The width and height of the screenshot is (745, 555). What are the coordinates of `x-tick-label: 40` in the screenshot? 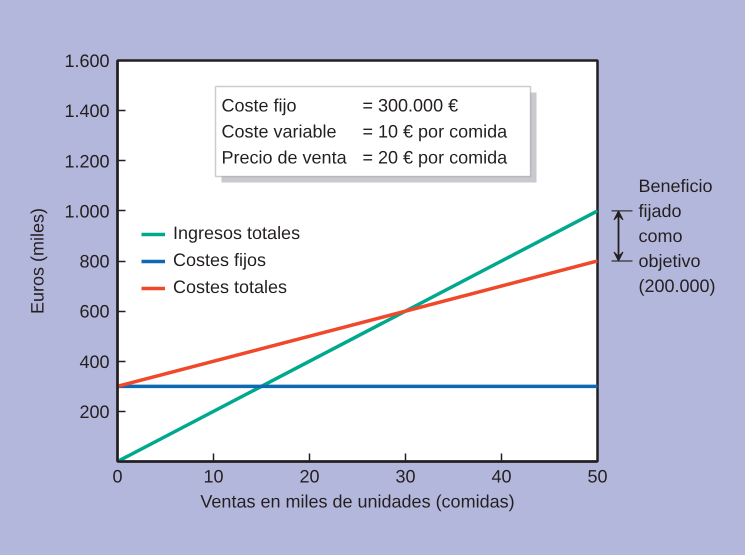 It's located at (501, 476).